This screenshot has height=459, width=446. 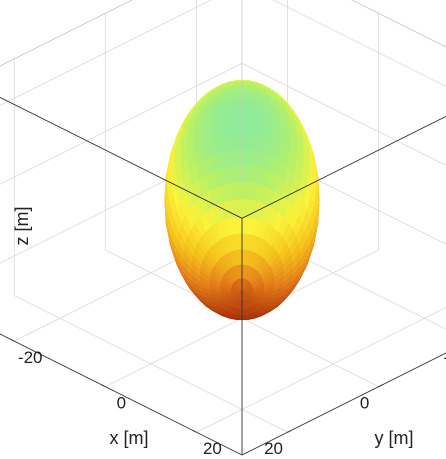 What do you see at coordinates (364, 403) in the screenshot?
I see `x-tick-label: 0` at bounding box center [364, 403].